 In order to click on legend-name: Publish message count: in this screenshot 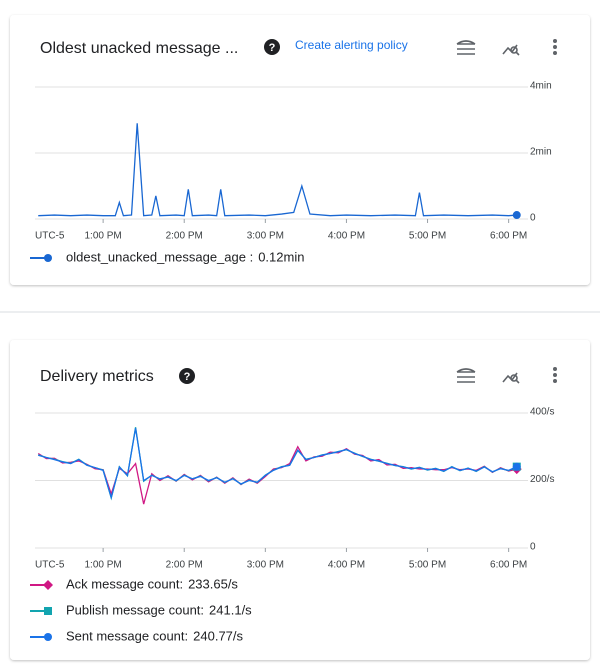, I will do `click(135, 609)`.